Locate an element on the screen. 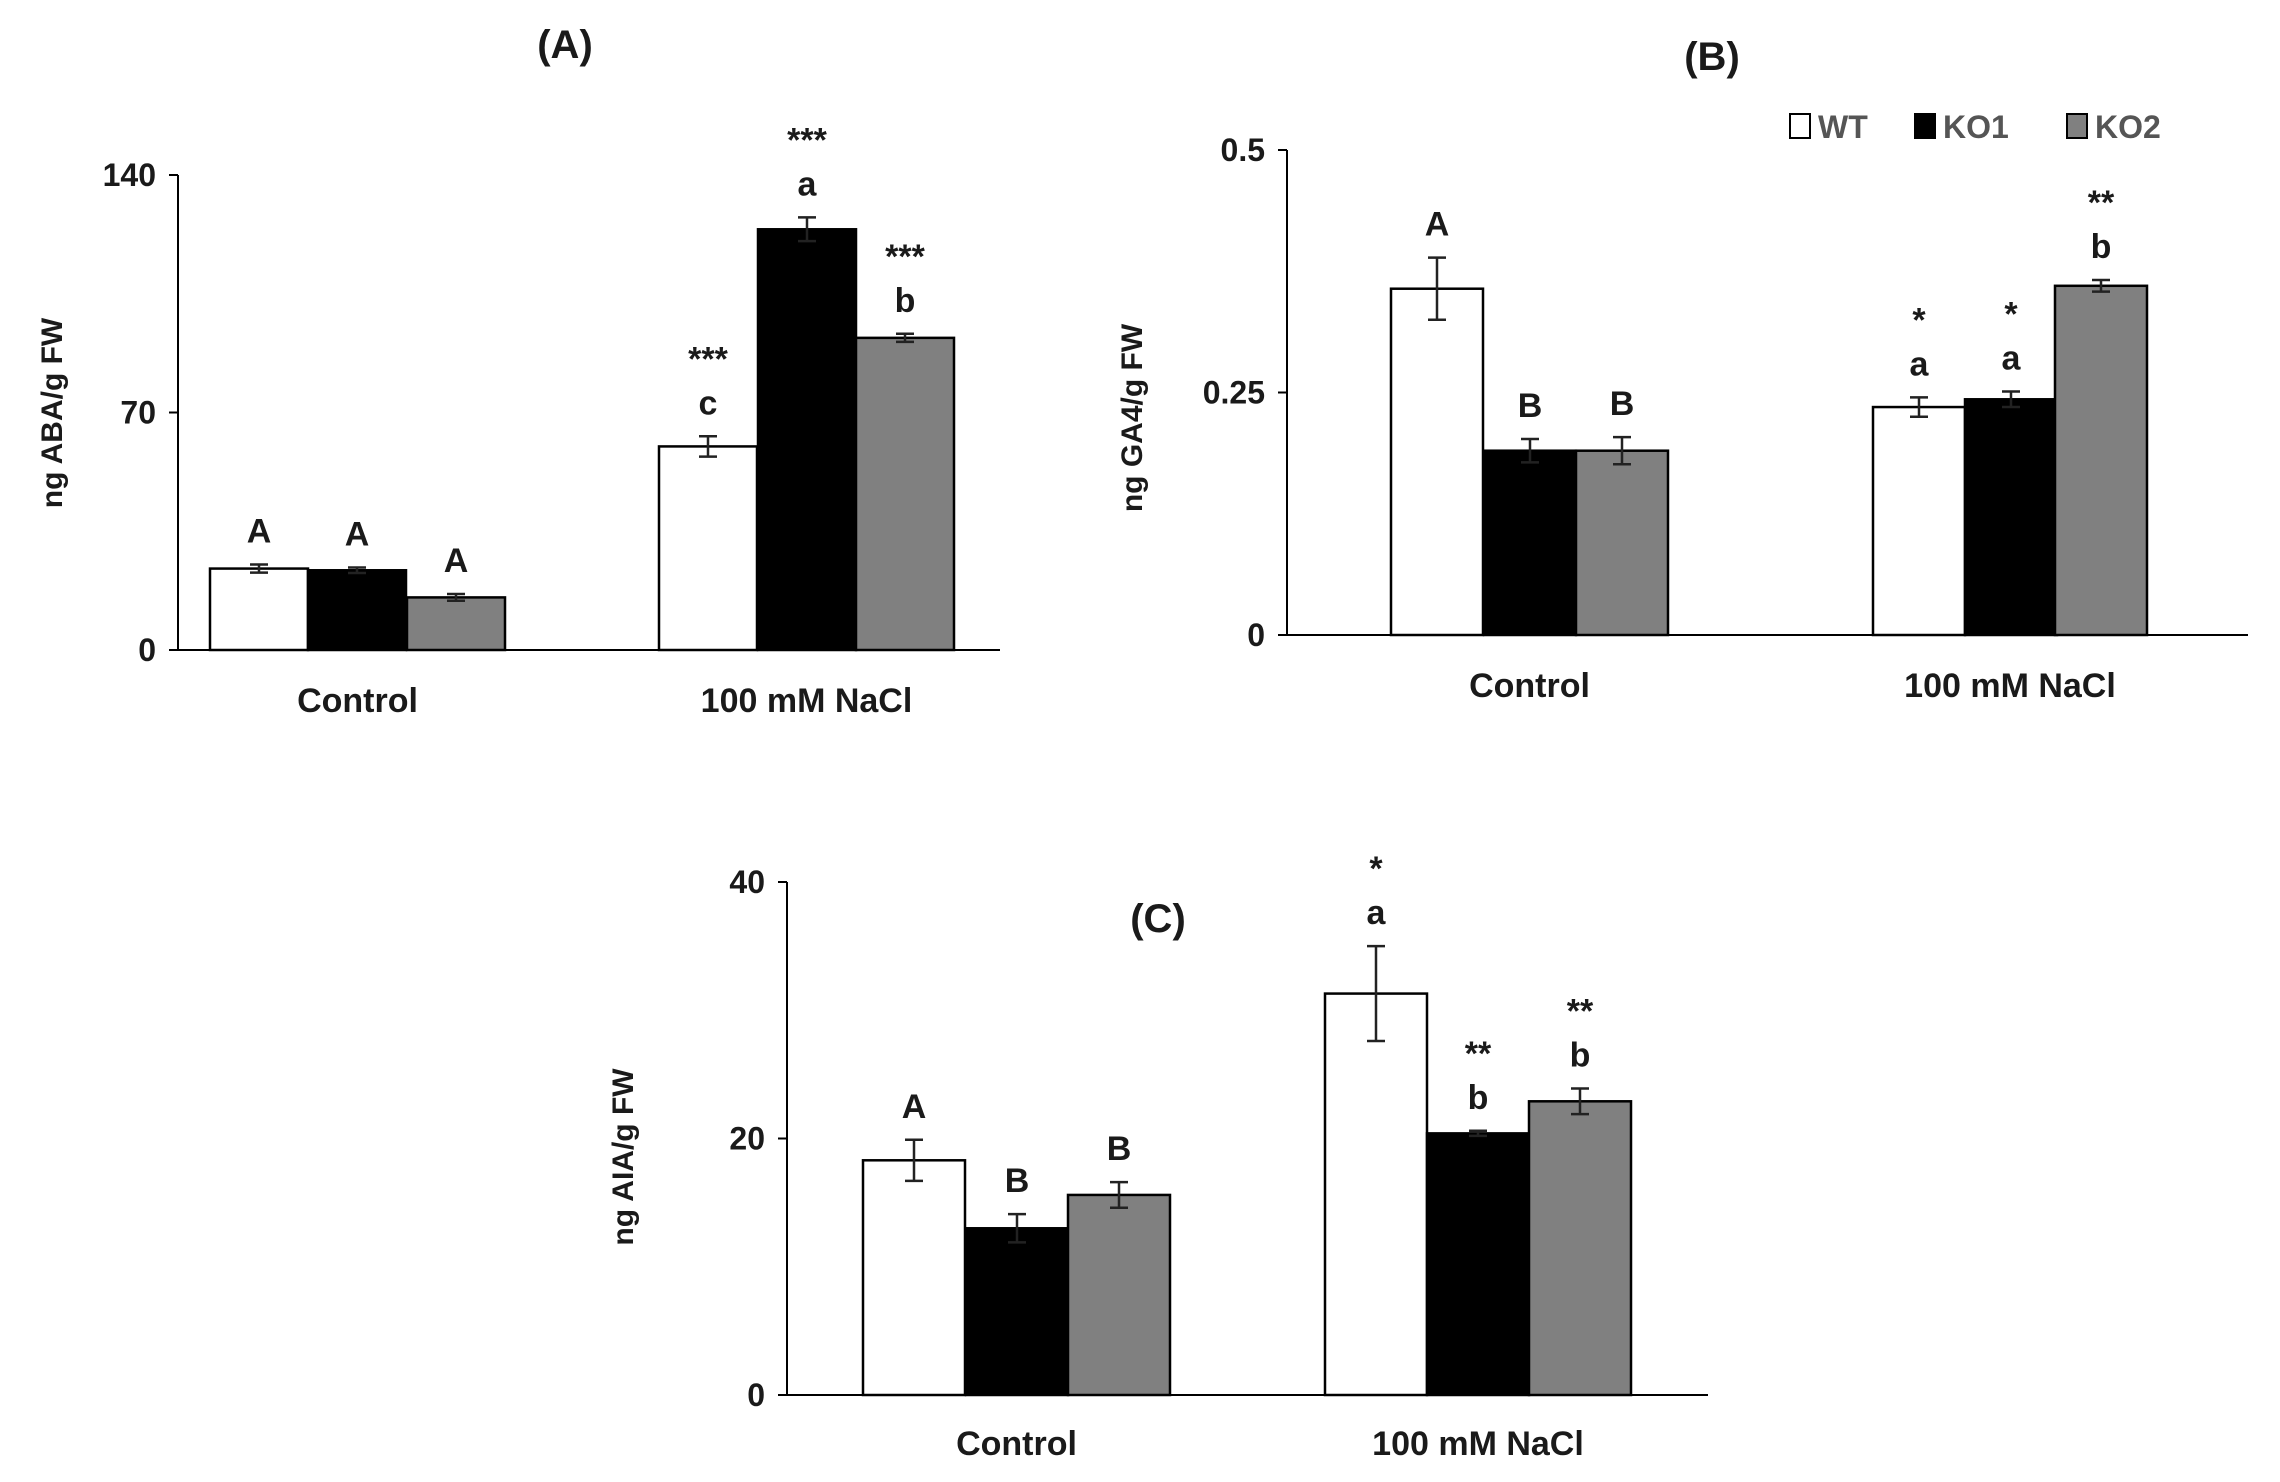 The height and width of the screenshot is (1482, 2280). y-tick-label: 0.25 is located at coordinates (1234, 393).